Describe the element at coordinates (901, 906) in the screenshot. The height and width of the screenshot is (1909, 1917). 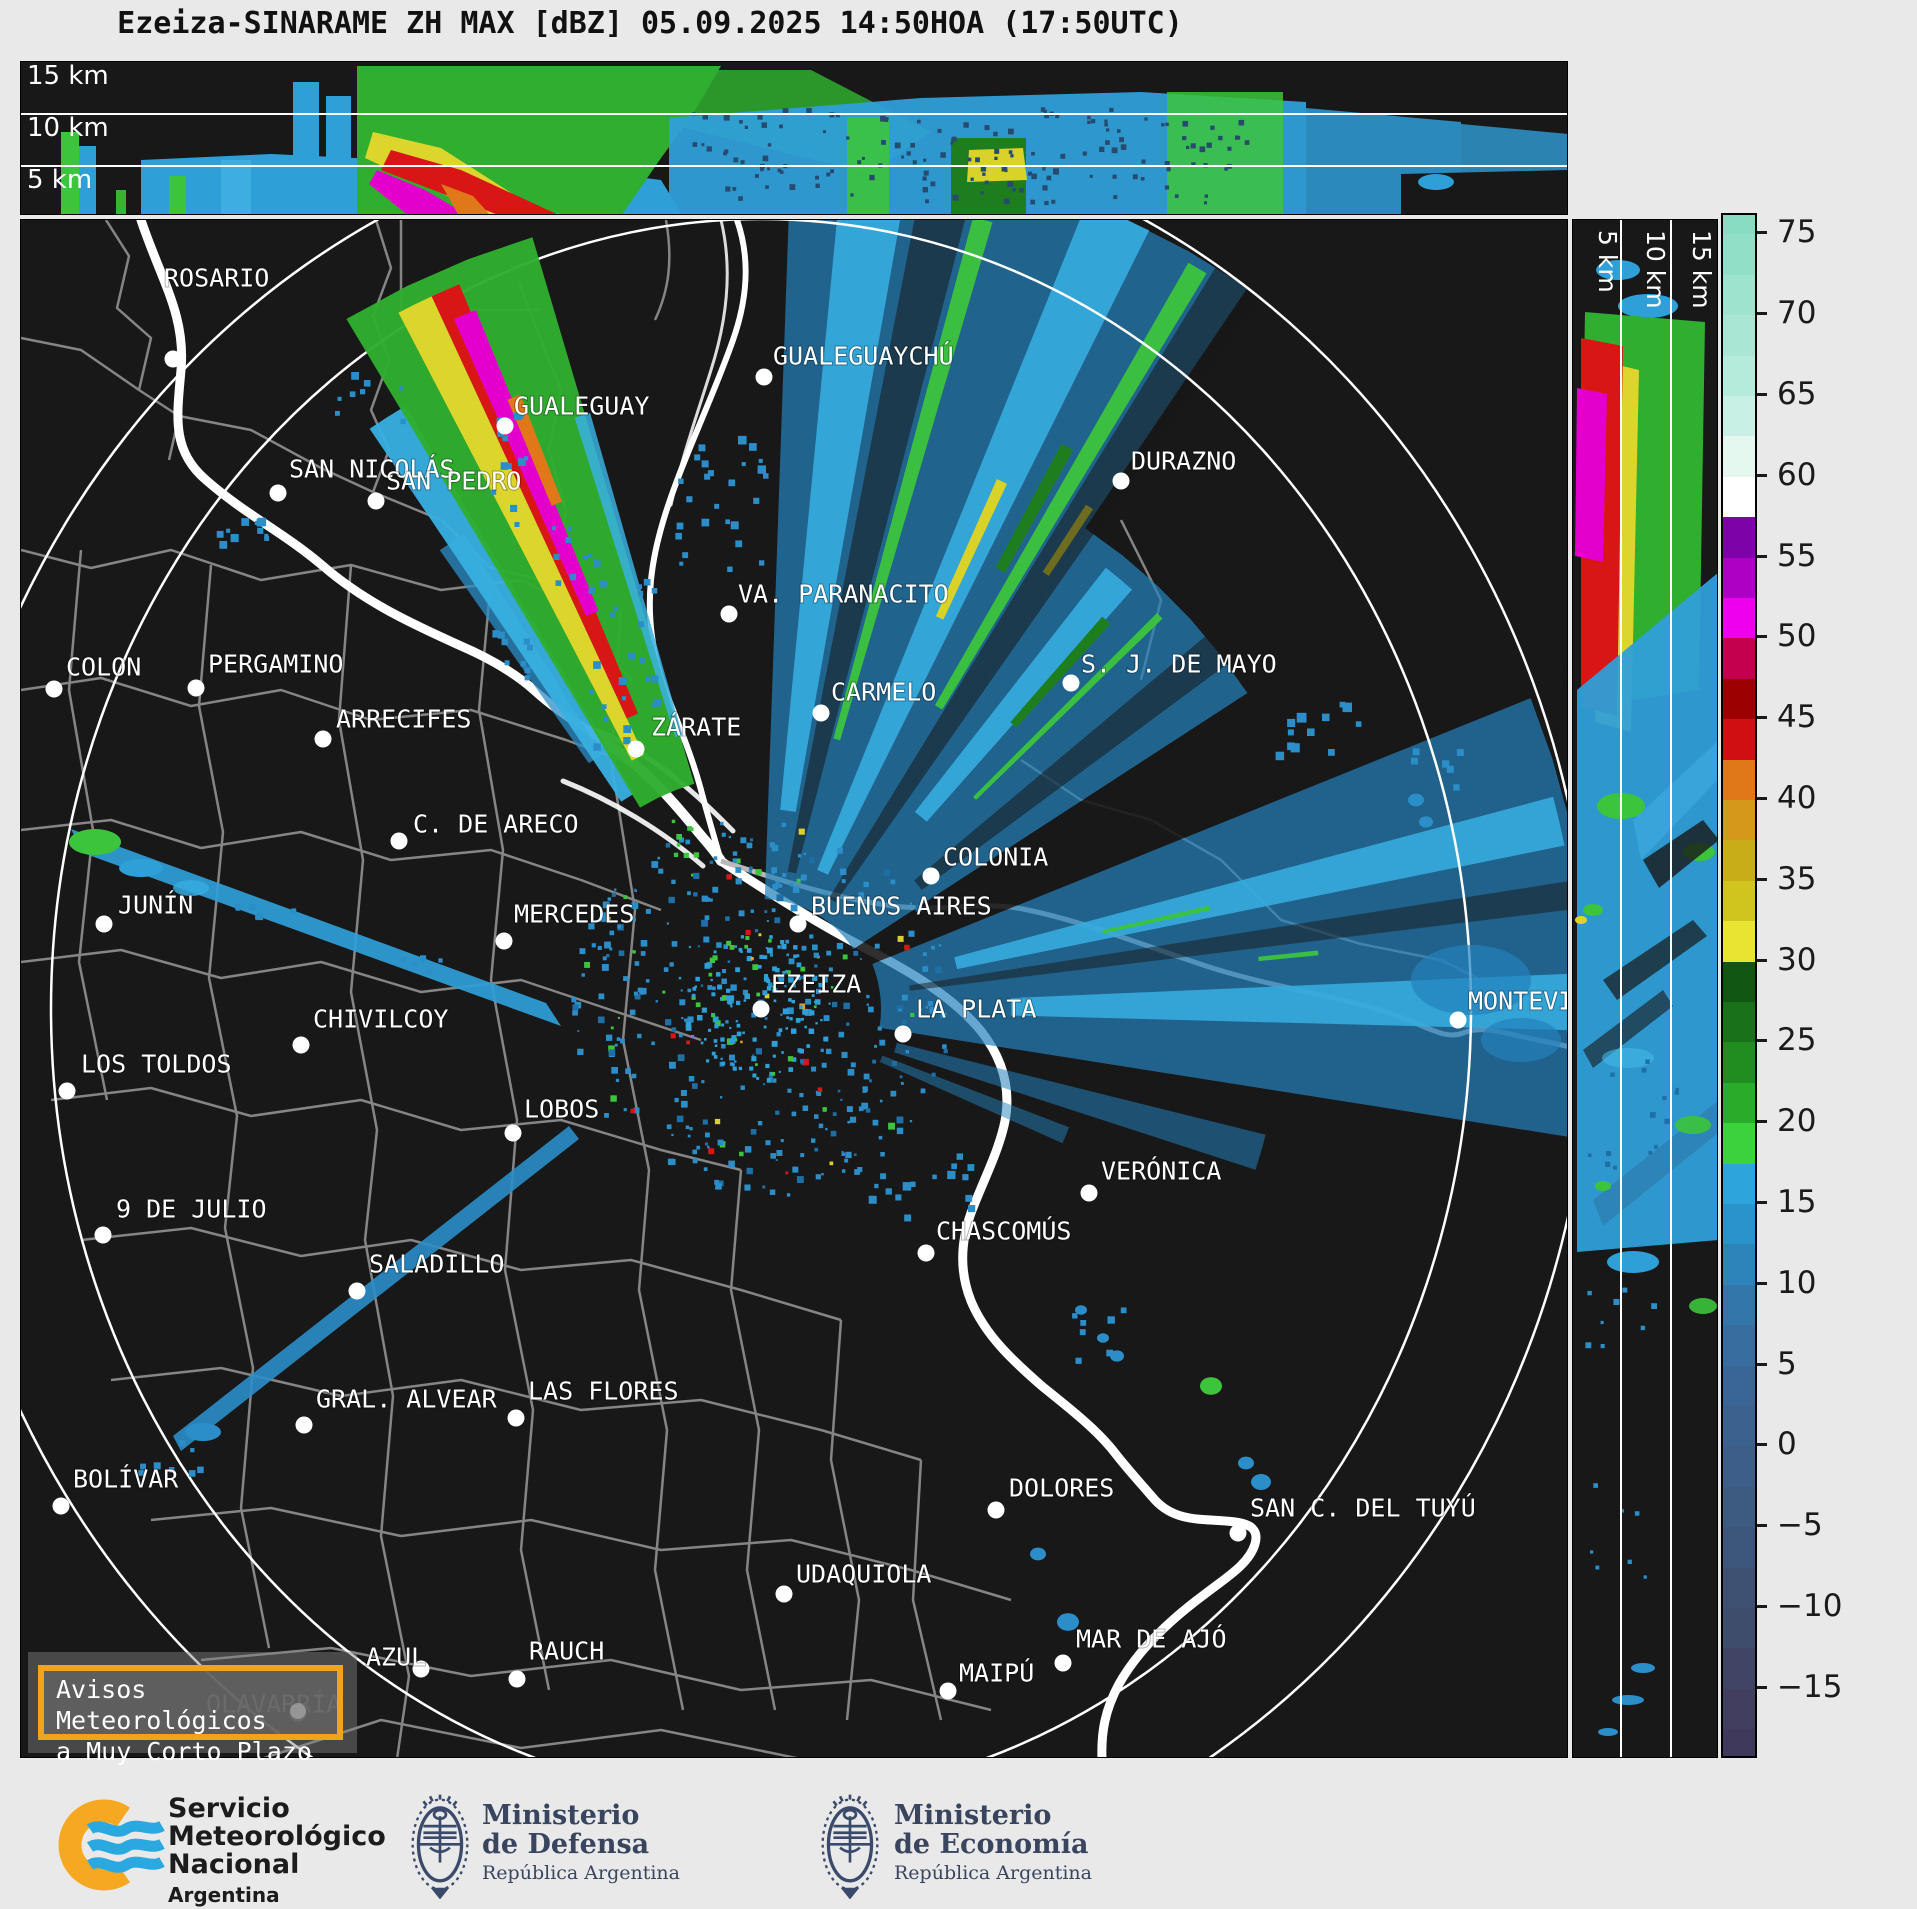
I see `city-label: BUENOS AIRES` at that location.